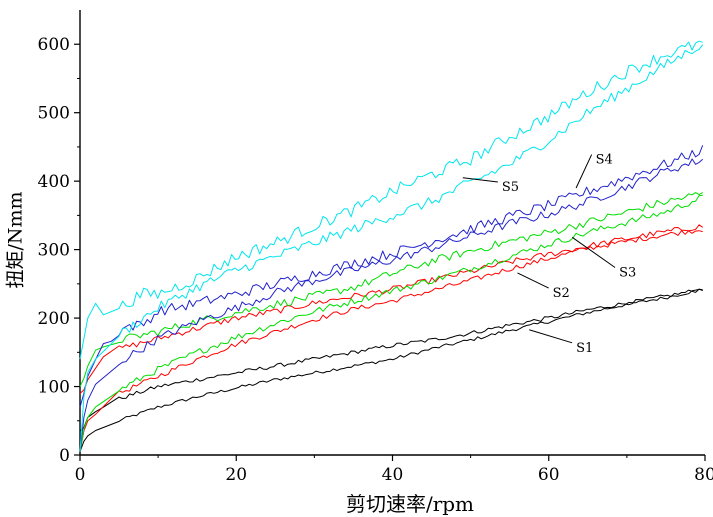  I want to click on x-tick-label: 80, so click(703, 475).